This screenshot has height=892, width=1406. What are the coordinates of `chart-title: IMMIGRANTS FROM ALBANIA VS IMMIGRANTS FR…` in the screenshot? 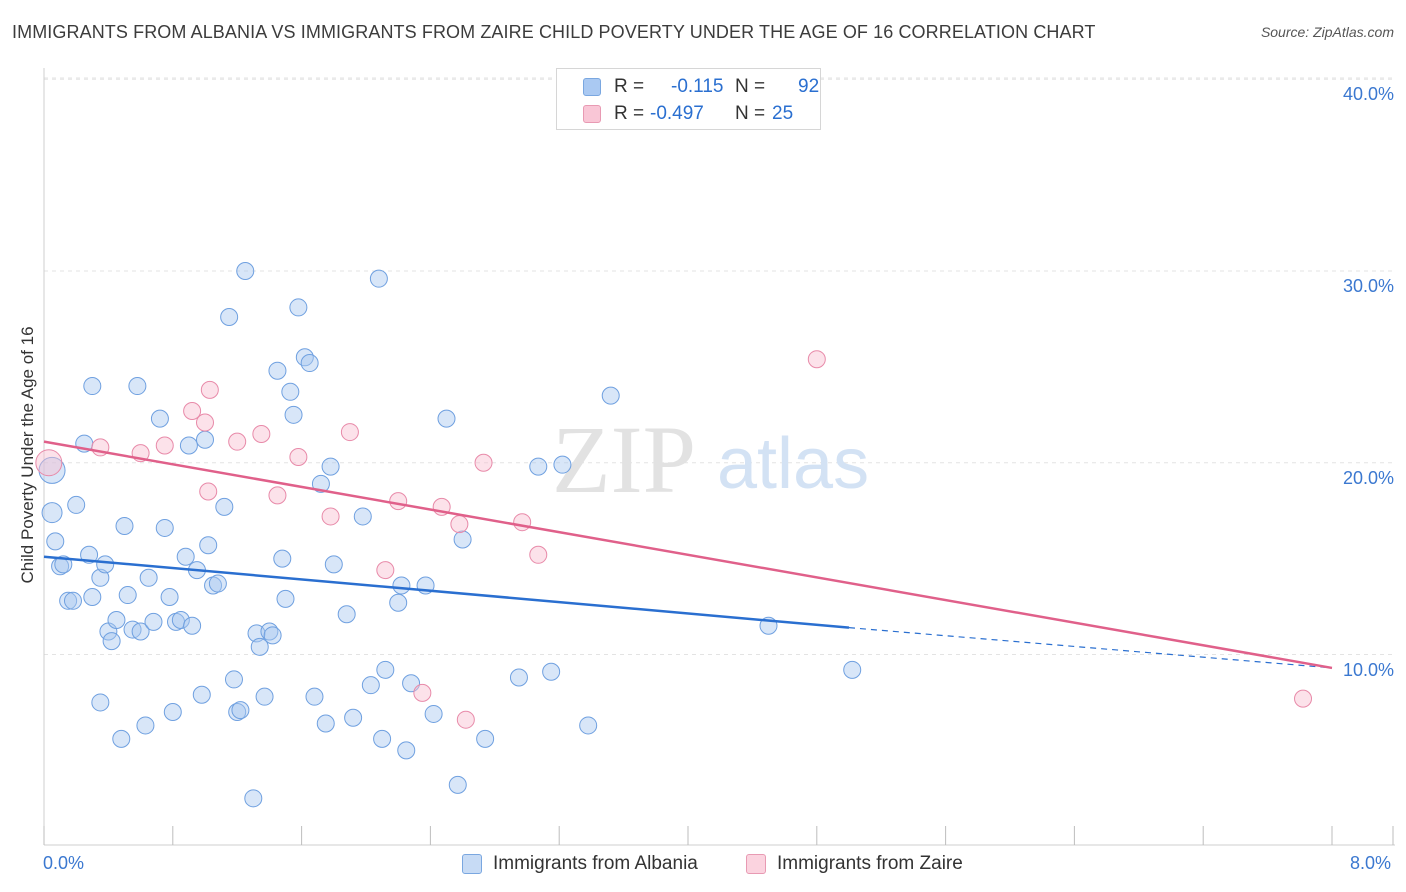 It's located at (554, 32).